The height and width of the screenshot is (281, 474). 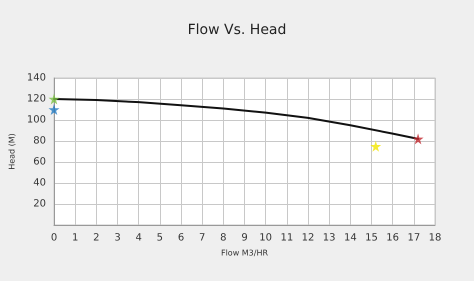 What do you see at coordinates (308, 238) in the screenshot?
I see `x-tick-label: 12` at bounding box center [308, 238].